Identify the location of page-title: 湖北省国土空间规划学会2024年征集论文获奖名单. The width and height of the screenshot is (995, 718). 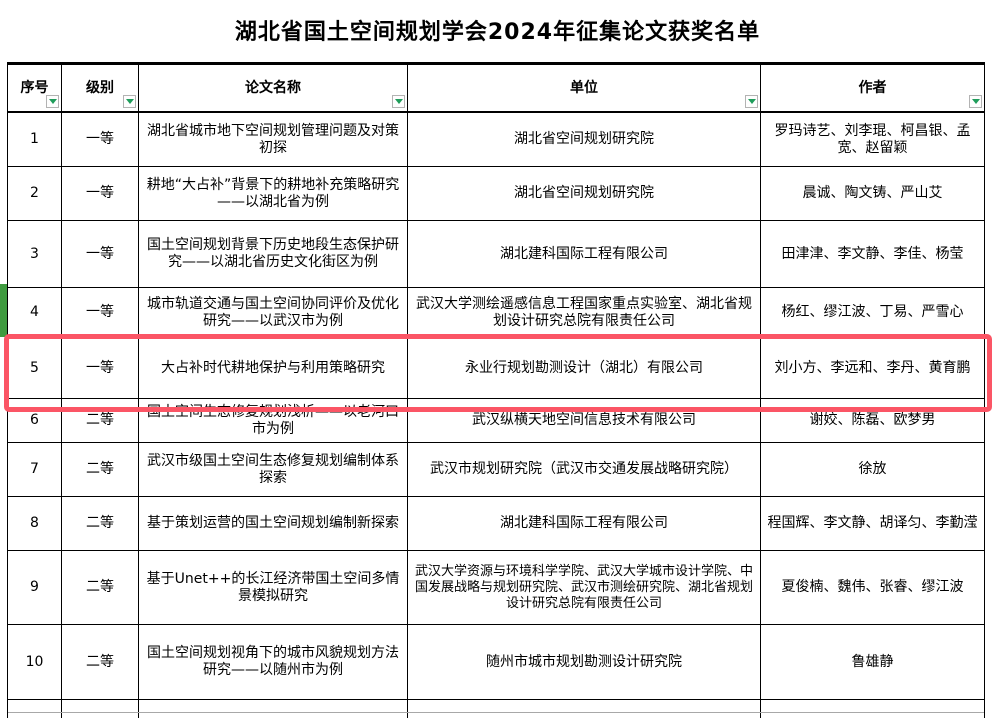
(497, 32).